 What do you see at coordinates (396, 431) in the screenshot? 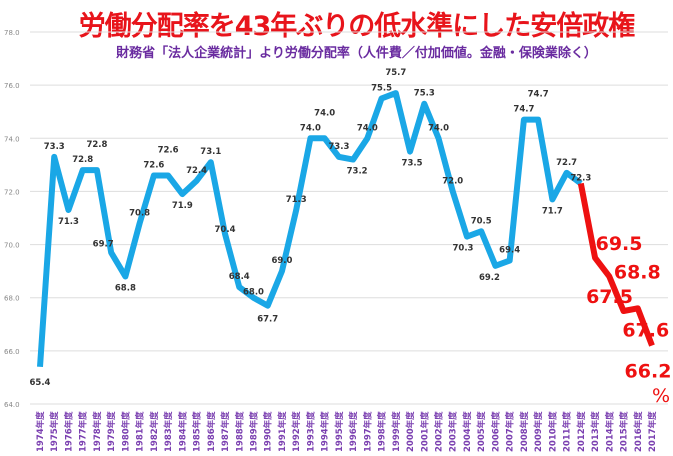
I see `x-tick-label: 1999年度` at bounding box center [396, 431].